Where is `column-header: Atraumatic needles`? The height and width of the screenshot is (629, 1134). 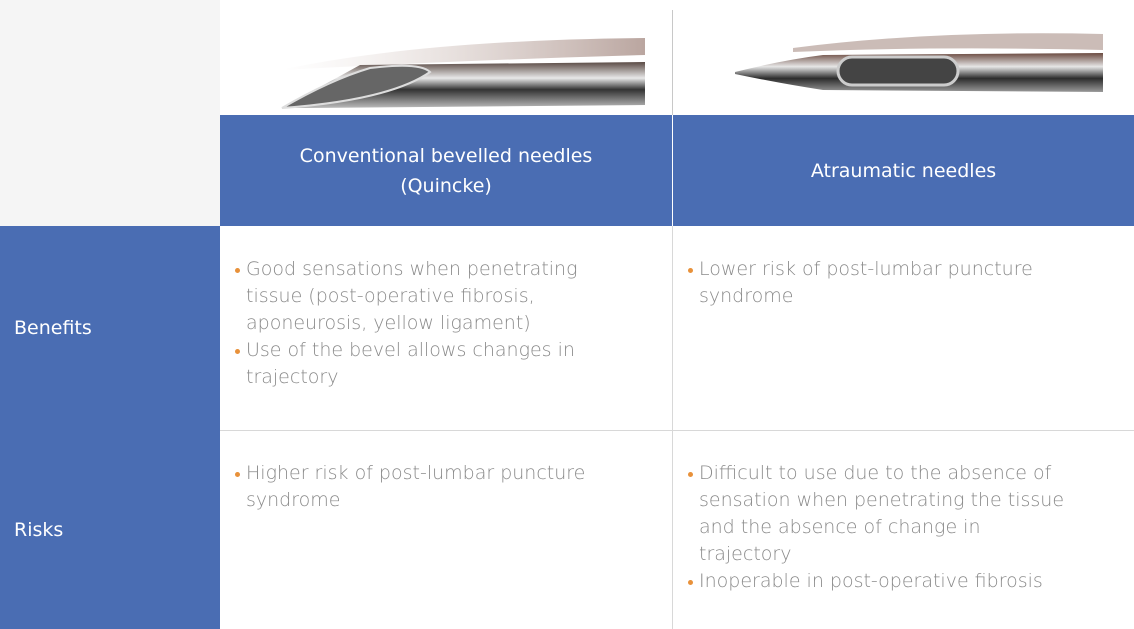 column-header: Atraumatic needles is located at coordinates (903, 170).